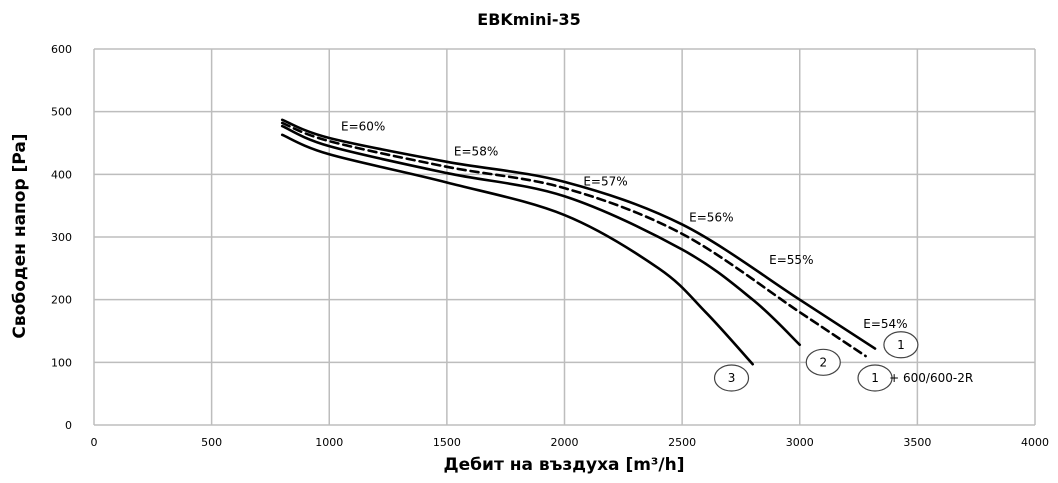  I want to click on curve-marker-label: 3, so click(732, 378).